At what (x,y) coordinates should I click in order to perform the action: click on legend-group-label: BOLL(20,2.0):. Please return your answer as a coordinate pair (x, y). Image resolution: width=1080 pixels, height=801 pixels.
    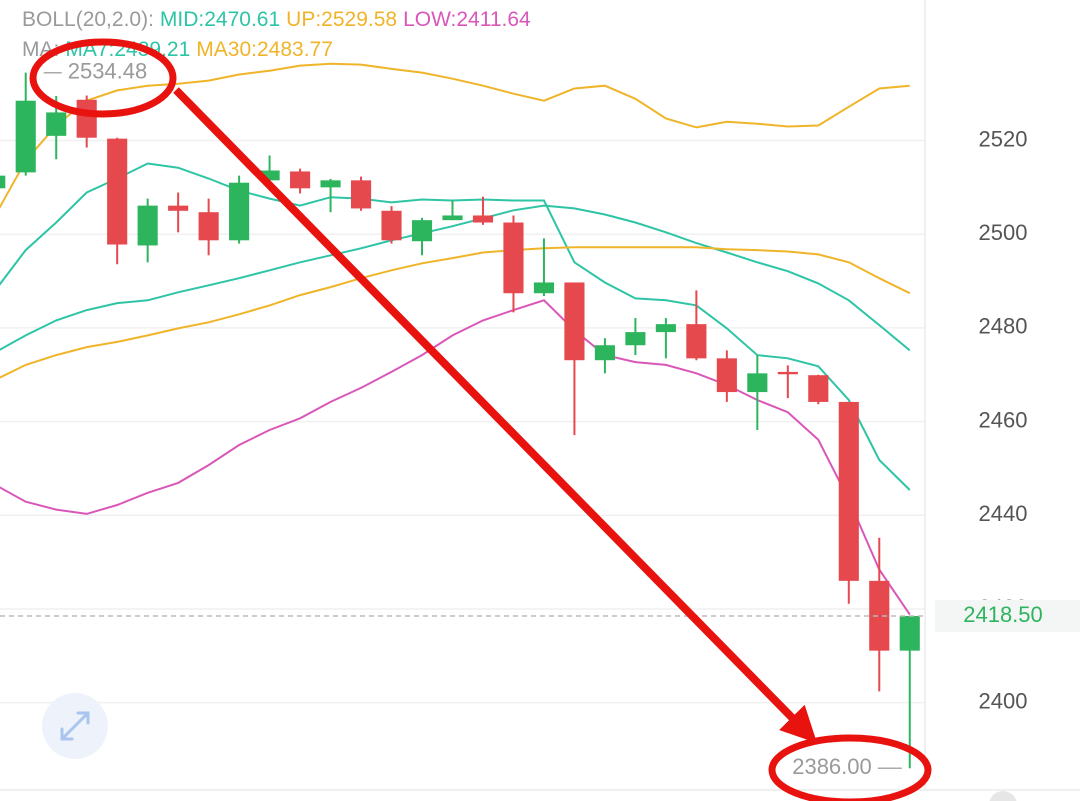
    Looking at the image, I should click on (88, 19).